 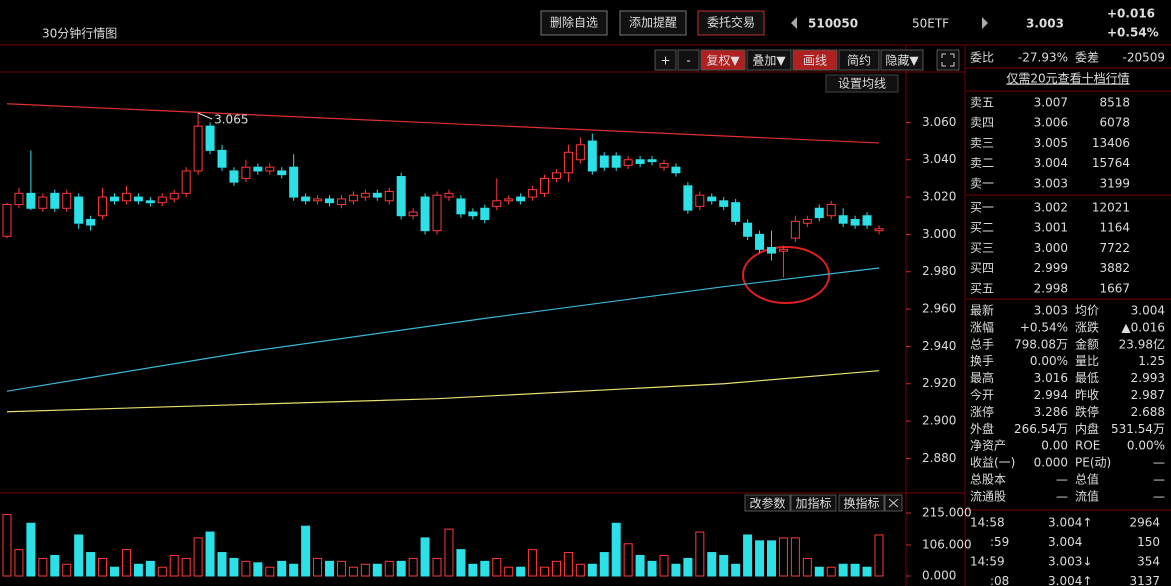 I want to click on y-tick-label: 3.060, so click(x=939, y=122).